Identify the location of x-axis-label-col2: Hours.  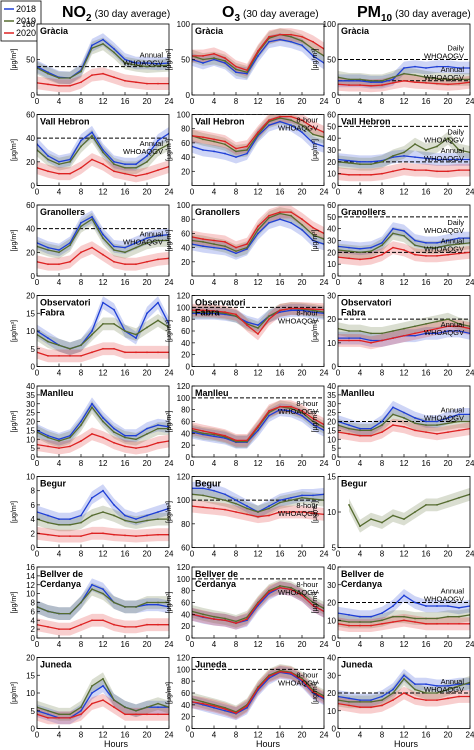
(268, 744).